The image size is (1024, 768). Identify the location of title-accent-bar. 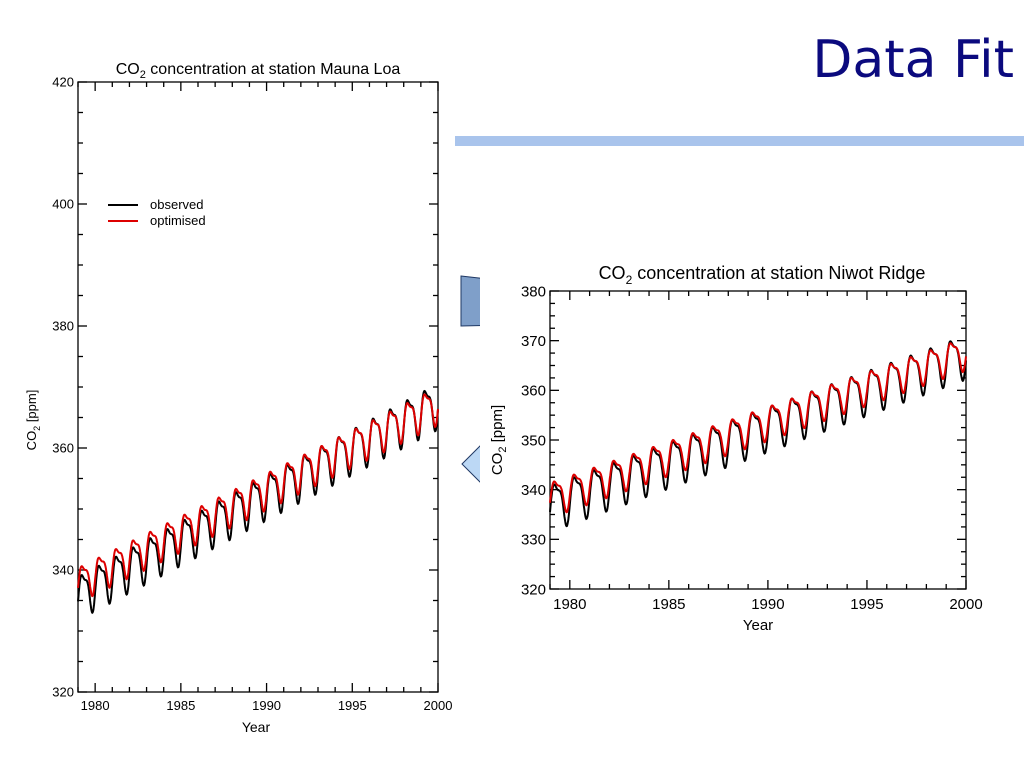
(739, 141).